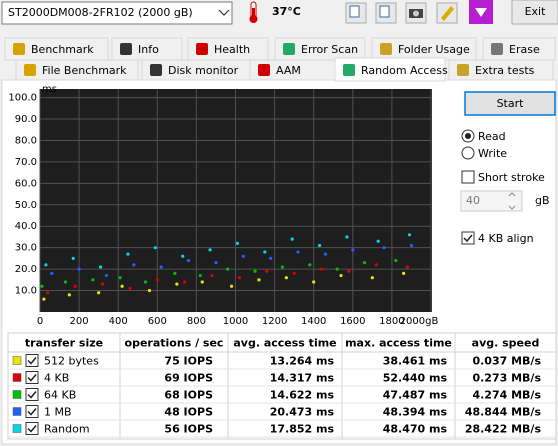 The height and width of the screenshot is (446, 558). What do you see at coordinates (468, 153) in the screenshot?
I see `radio-button` at bounding box center [468, 153].